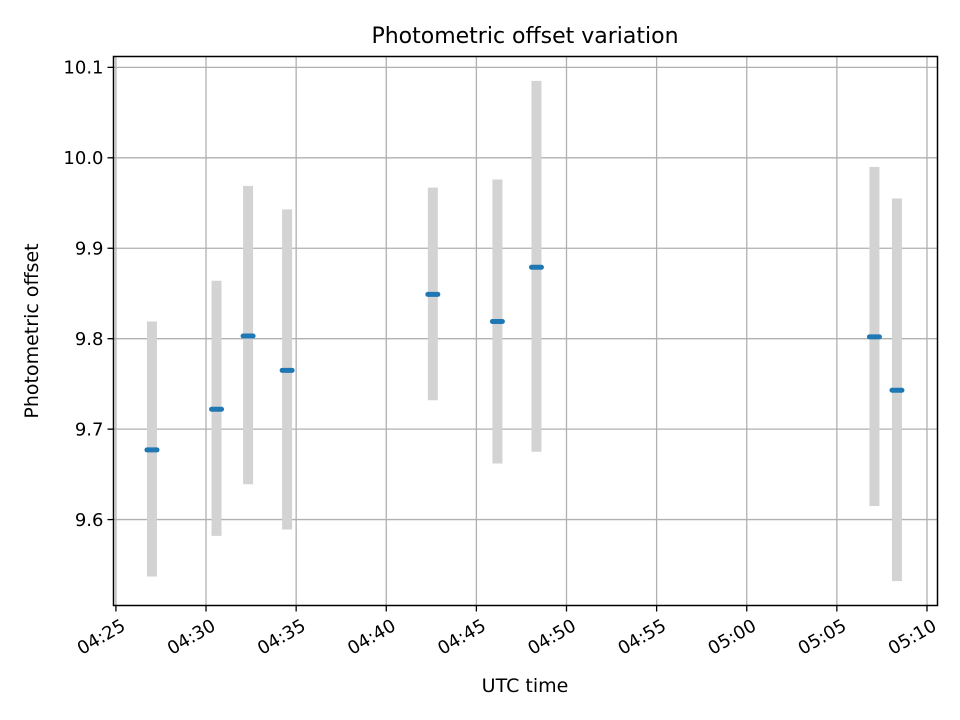 The width and height of the screenshot is (960, 720). What do you see at coordinates (32, 330) in the screenshot?
I see `y-axis-label: Photometric offset` at bounding box center [32, 330].